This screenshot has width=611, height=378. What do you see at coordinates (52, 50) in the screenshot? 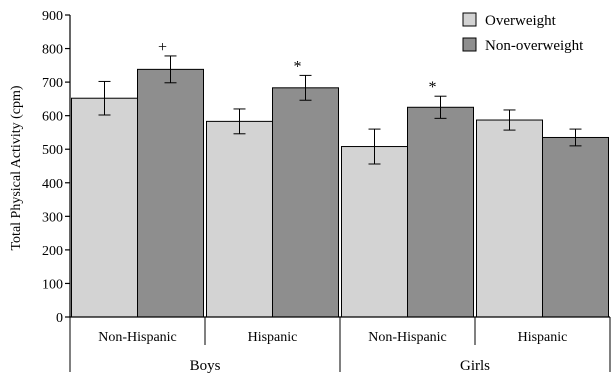
I see `y-tick-label: 800` at bounding box center [52, 50].